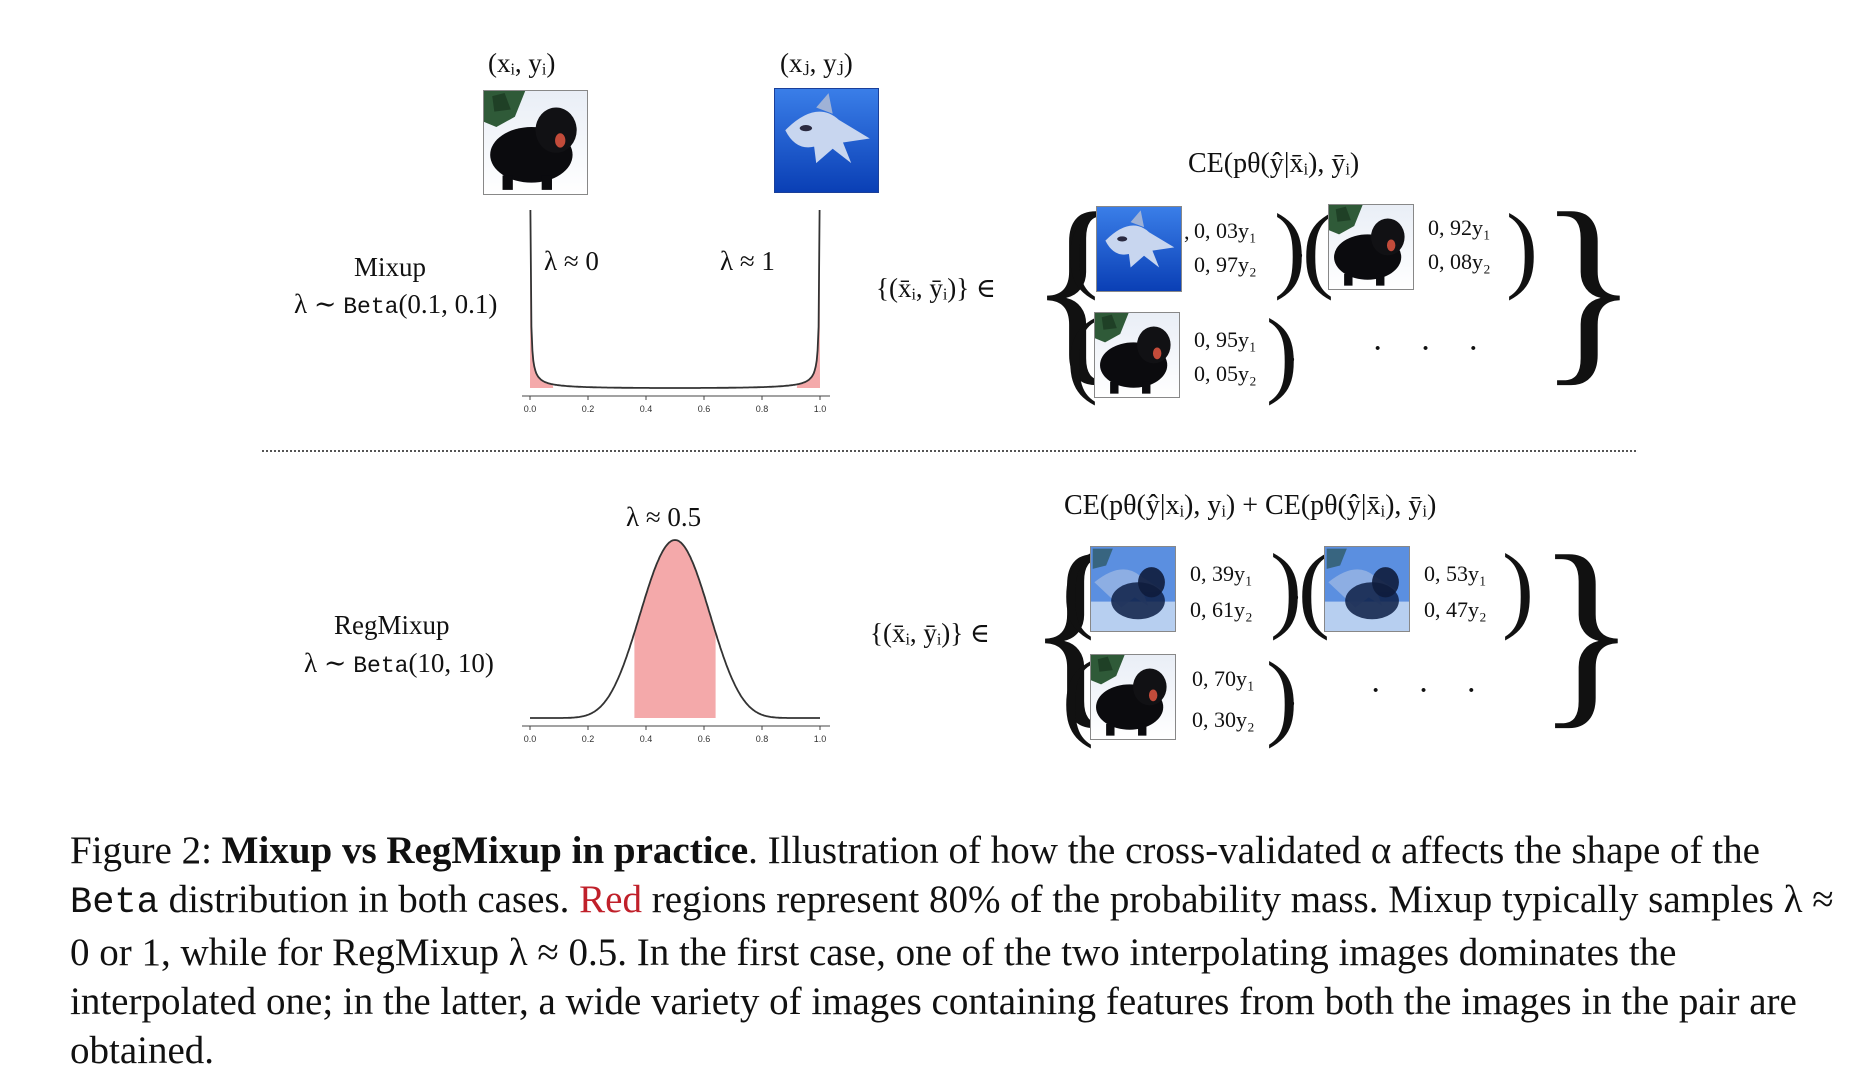  What do you see at coordinates (1225, 264) in the screenshot?
I see `item-bottom-coeff: 0, 97y₂` at bounding box center [1225, 264].